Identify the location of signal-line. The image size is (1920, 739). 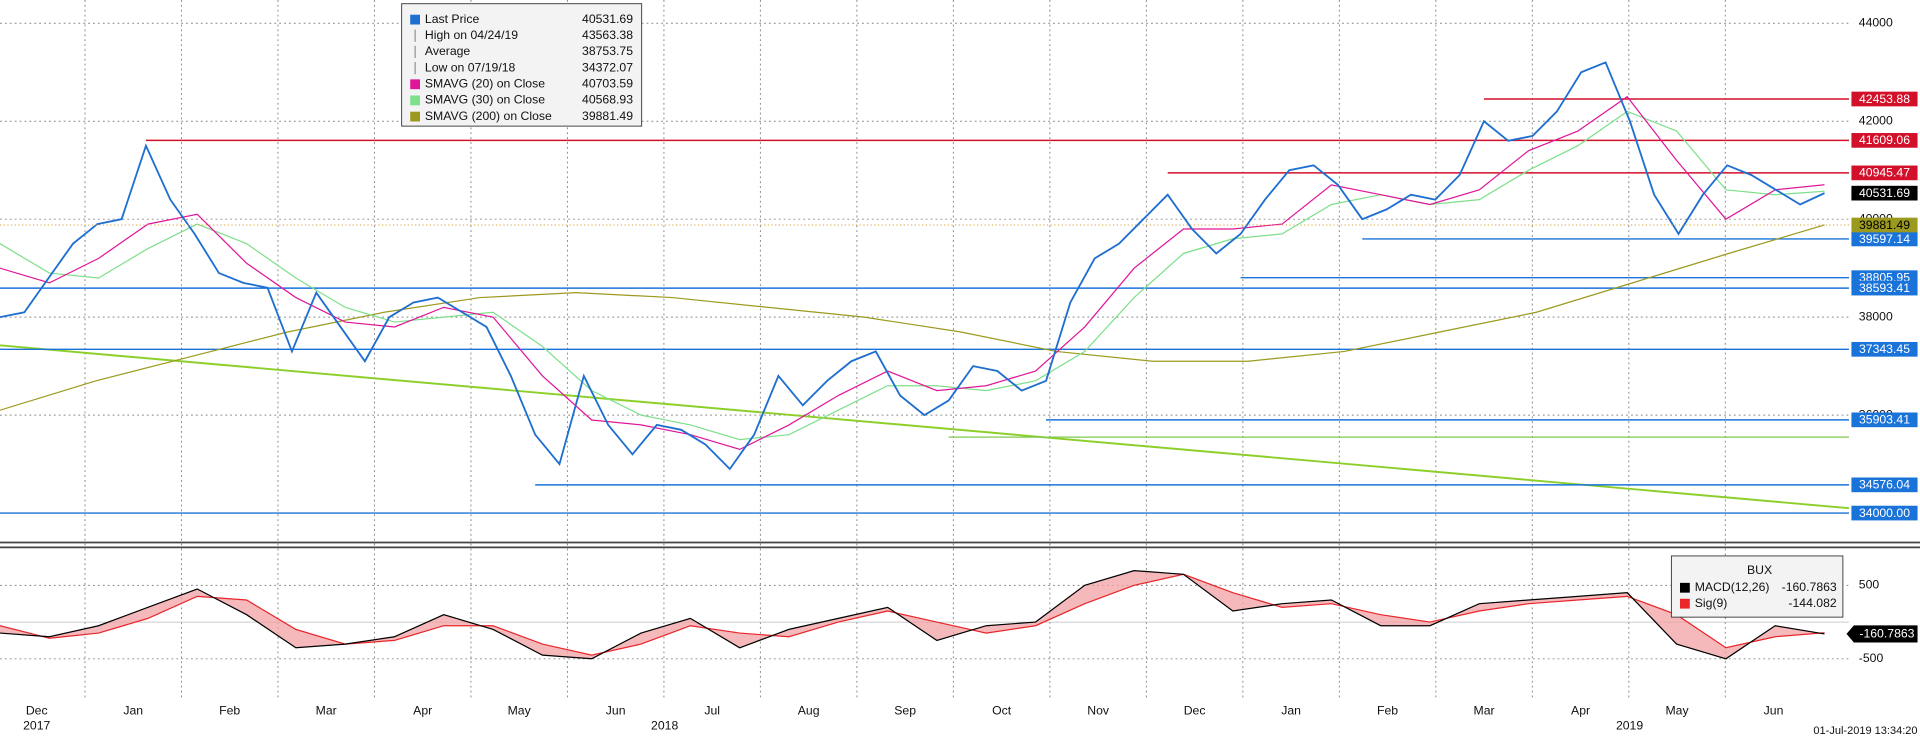
(912, 614).